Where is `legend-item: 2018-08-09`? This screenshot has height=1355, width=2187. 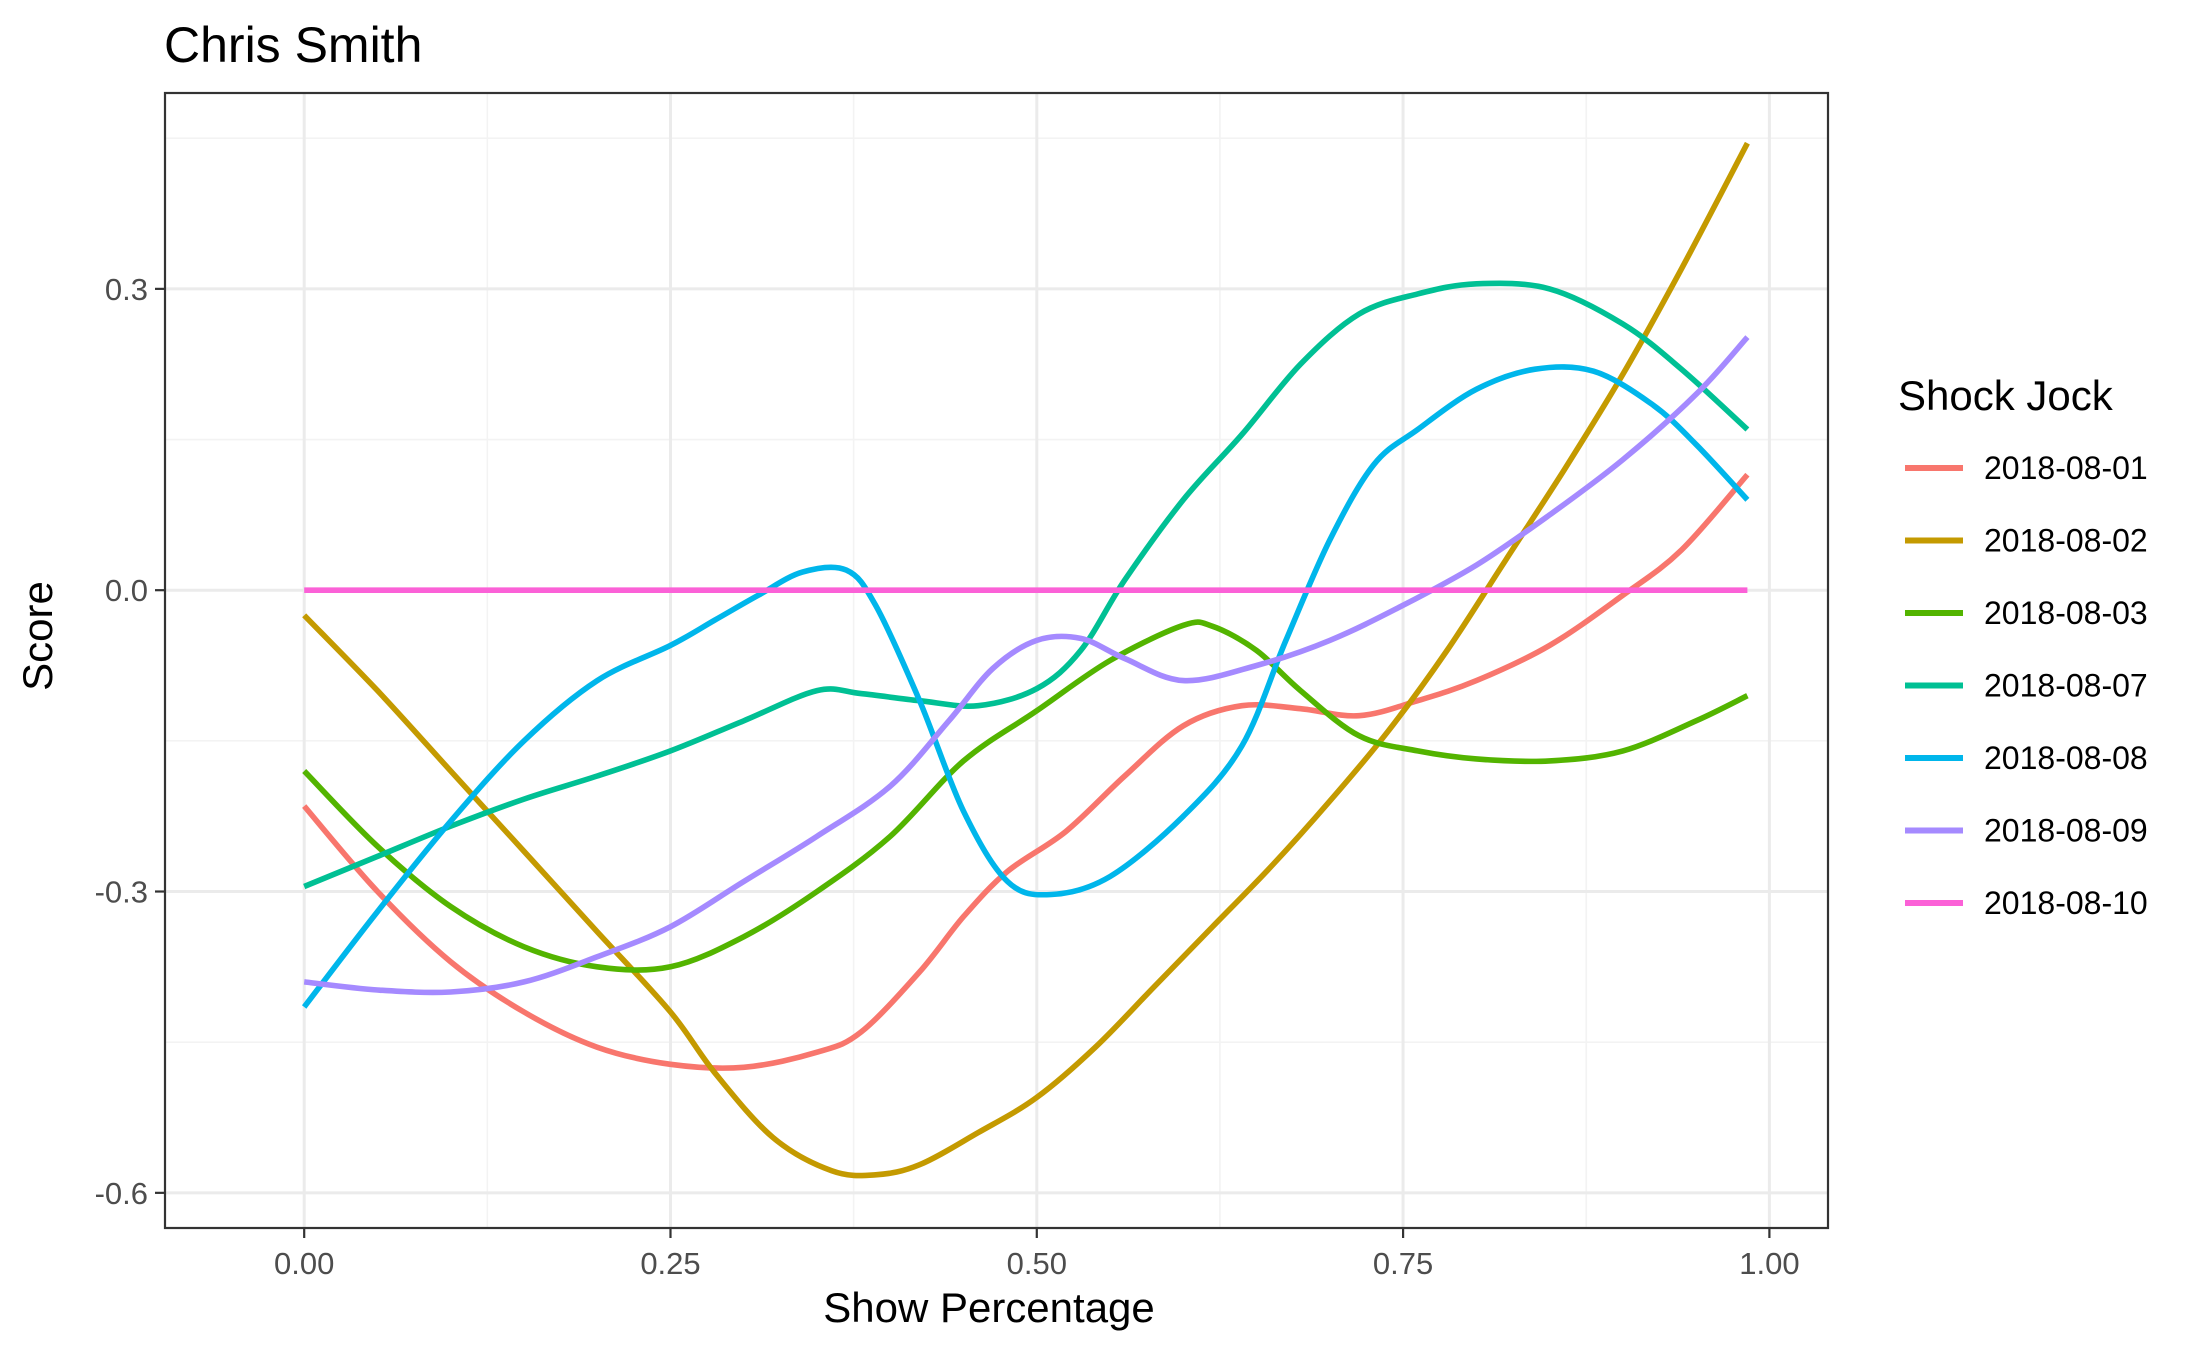 legend-item: 2018-08-09 is located at coordinates (2026, 831).